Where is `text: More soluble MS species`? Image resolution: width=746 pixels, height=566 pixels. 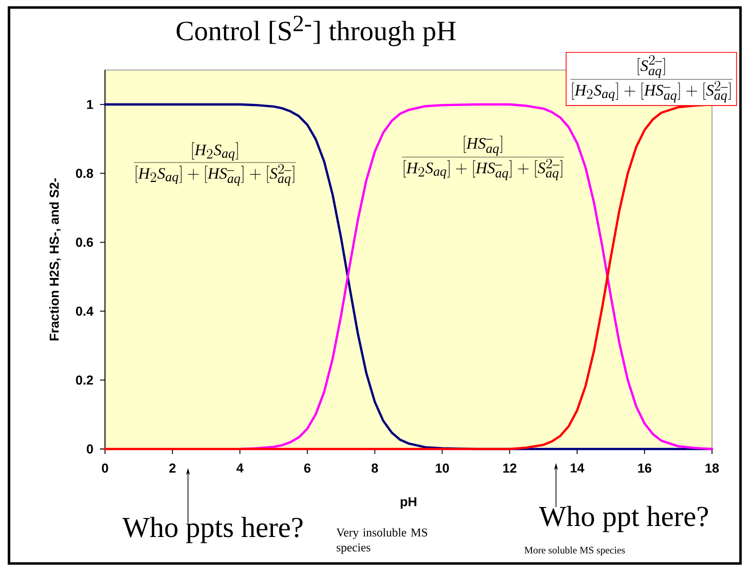 text: More soluble MS species is located at coordinates (574, 551).